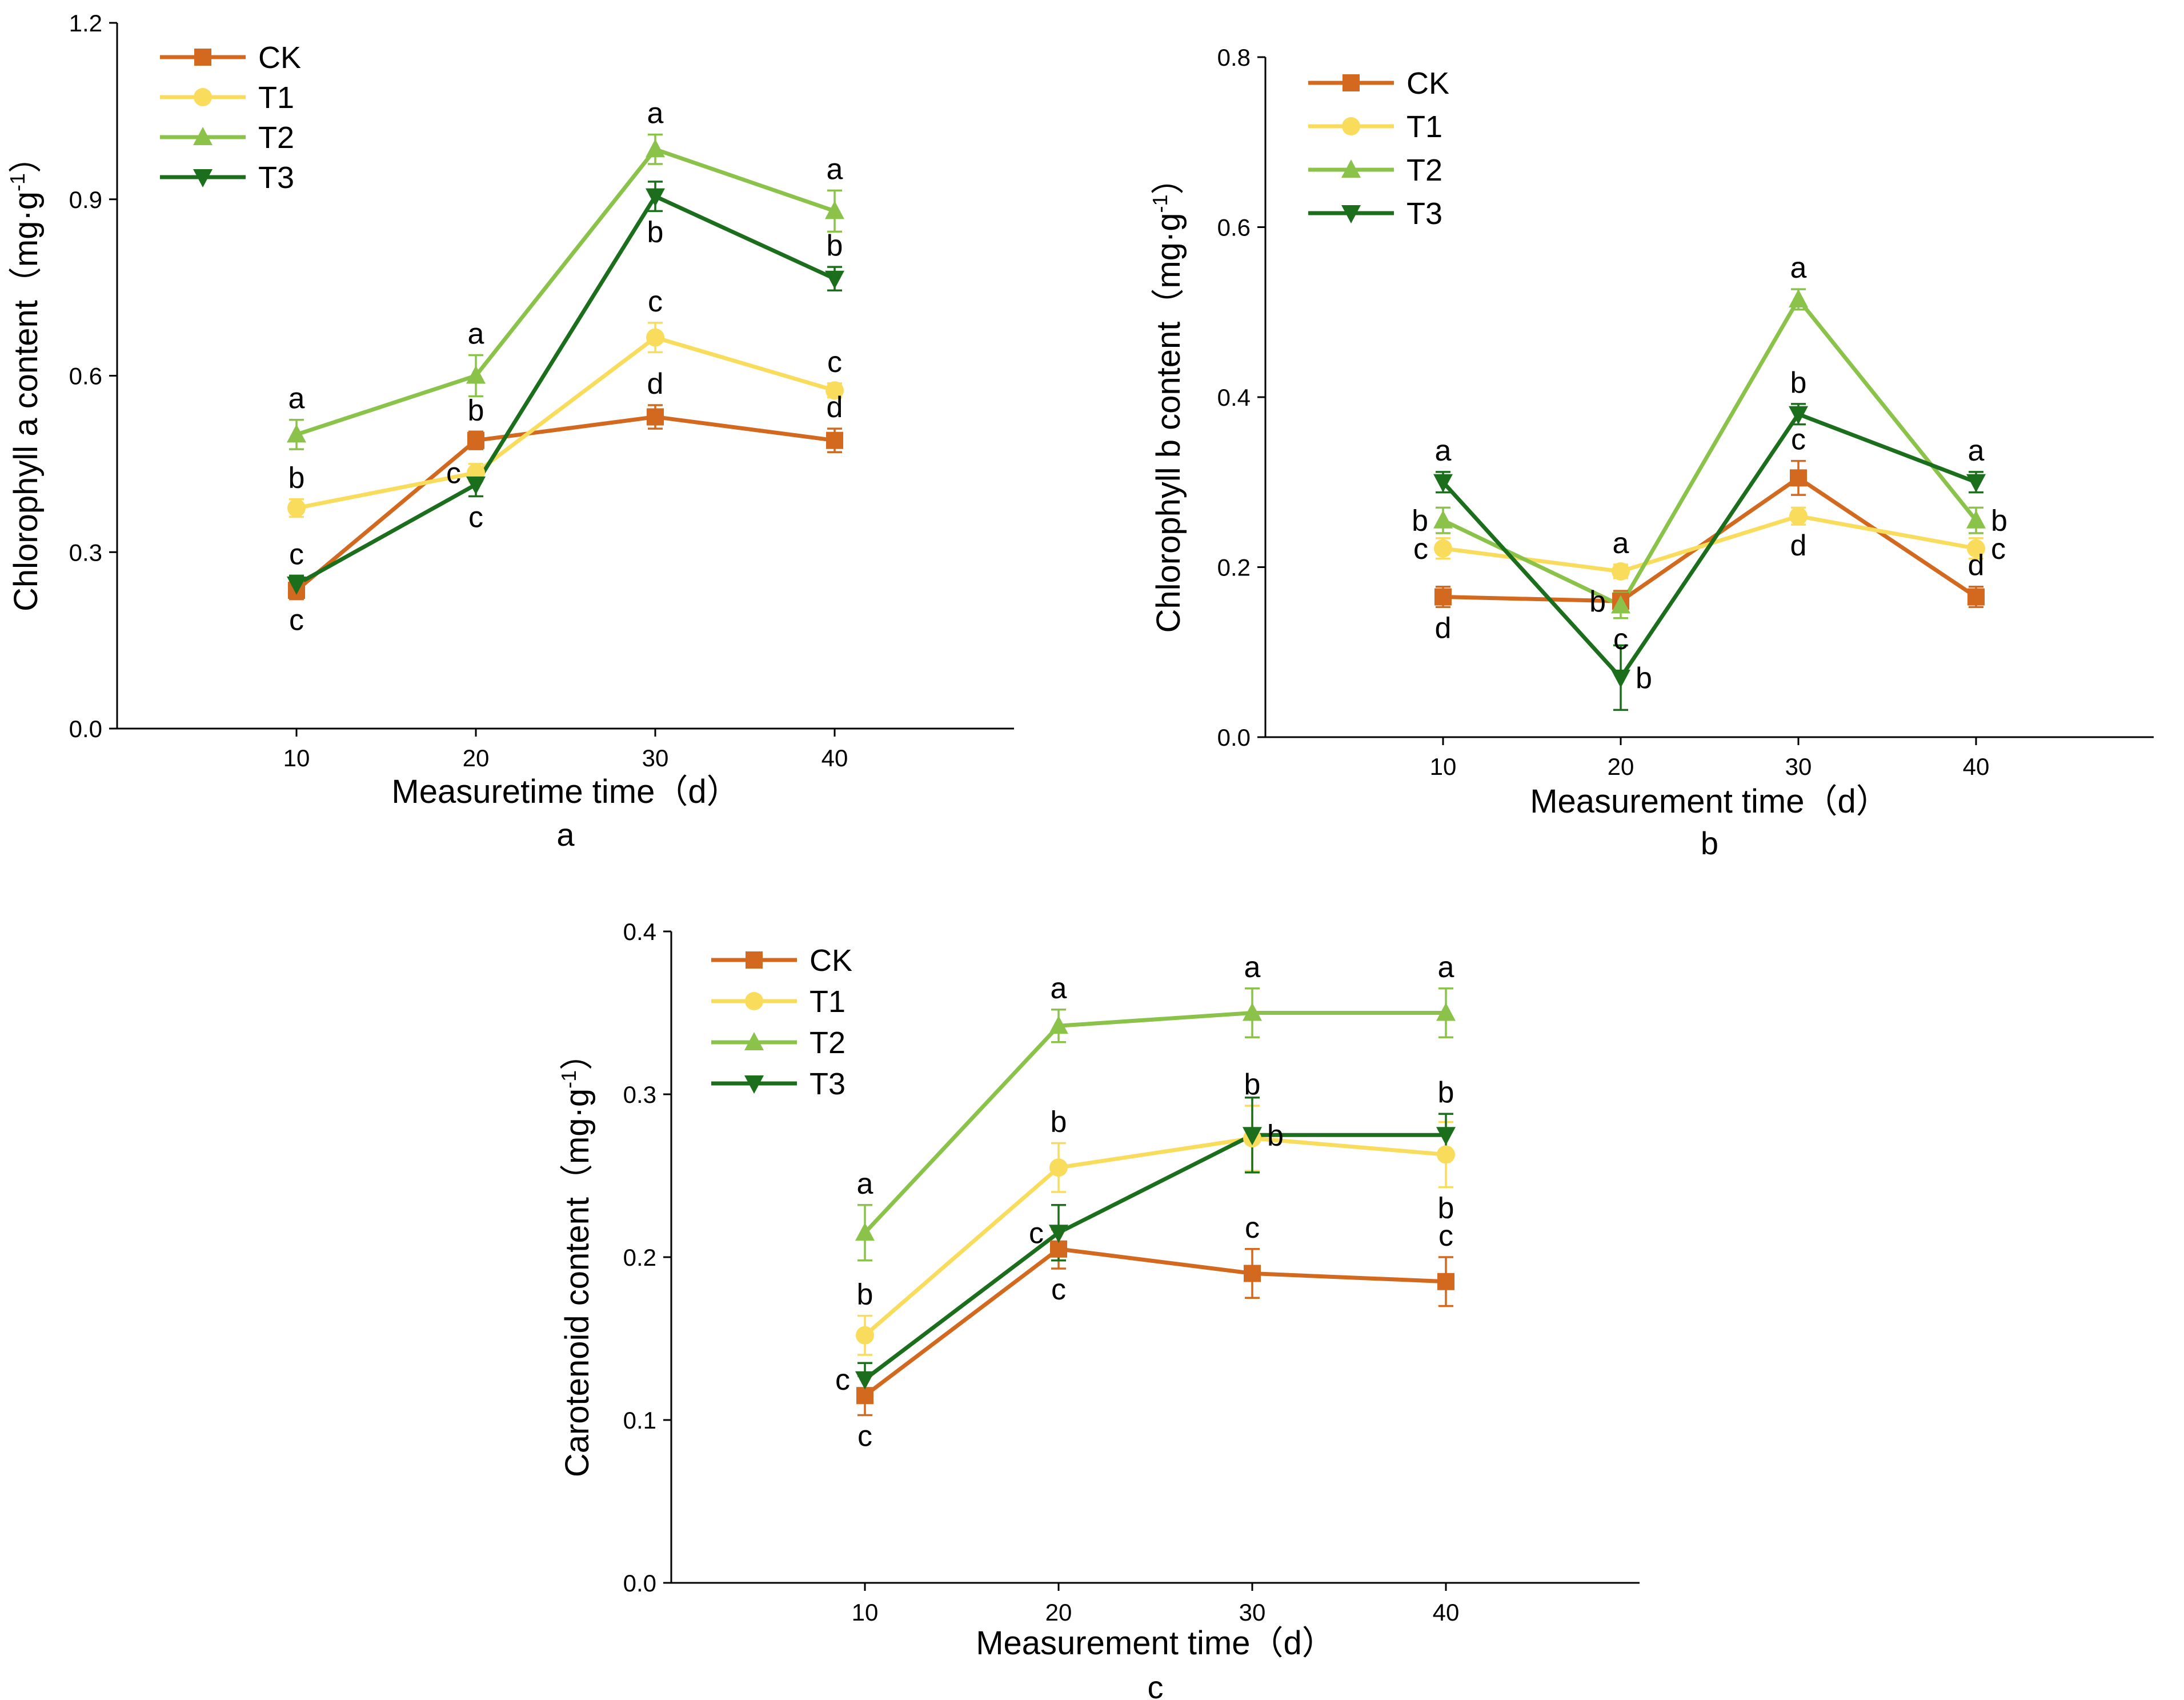 Image resolution: width=2184 pixels, height=1700 pixels. What do you see at coordinates (639, 1420) in the screenshot?
I see `y-tick-label: 0.1` at bounding box center [639, 1420].